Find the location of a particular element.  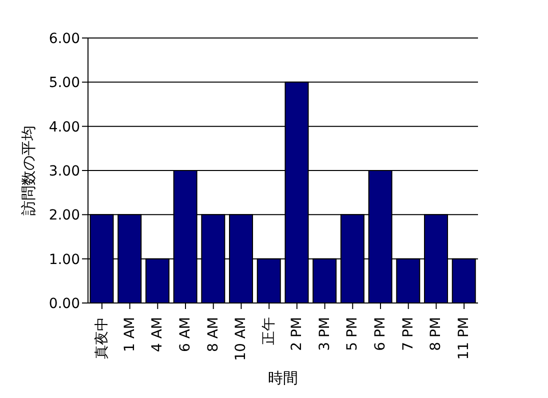

y-tick-label: 3.00 is located at coordinates (64, 171).